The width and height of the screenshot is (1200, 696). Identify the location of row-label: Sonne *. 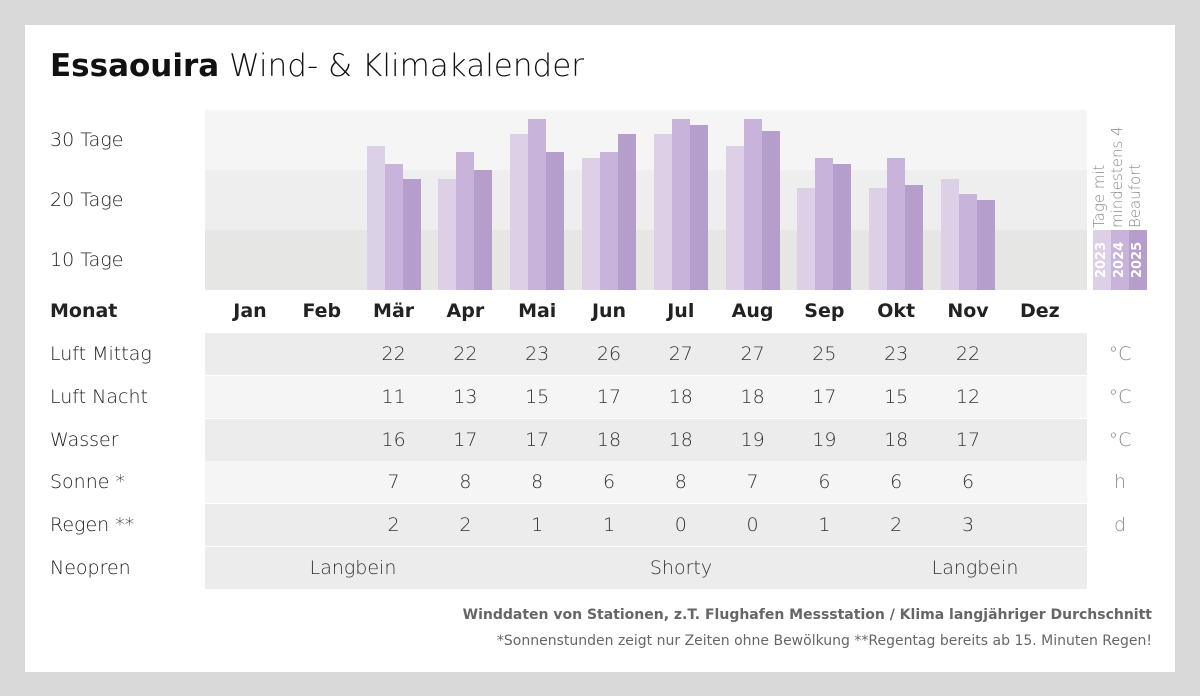
(87, 482).